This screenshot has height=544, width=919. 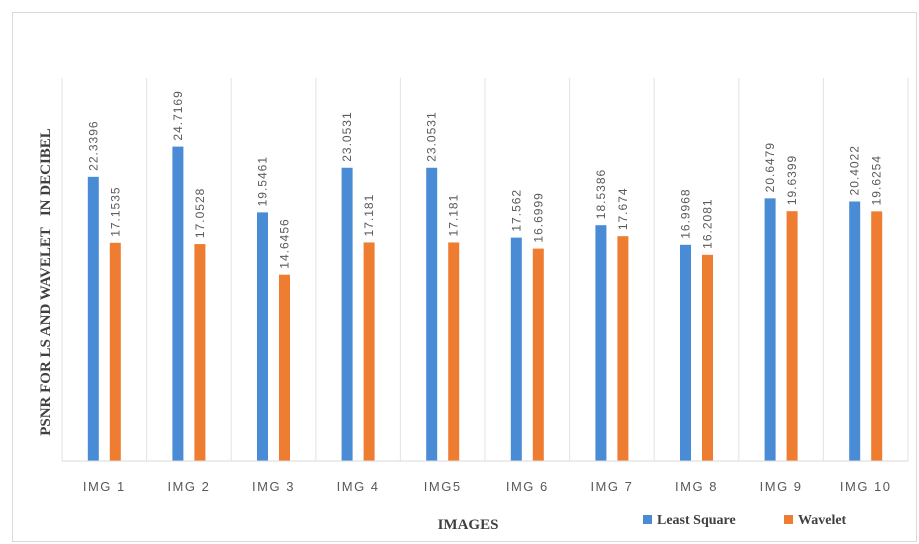 I want to click on data-label-least-square: 18.5386, so click(x=601, y=194).